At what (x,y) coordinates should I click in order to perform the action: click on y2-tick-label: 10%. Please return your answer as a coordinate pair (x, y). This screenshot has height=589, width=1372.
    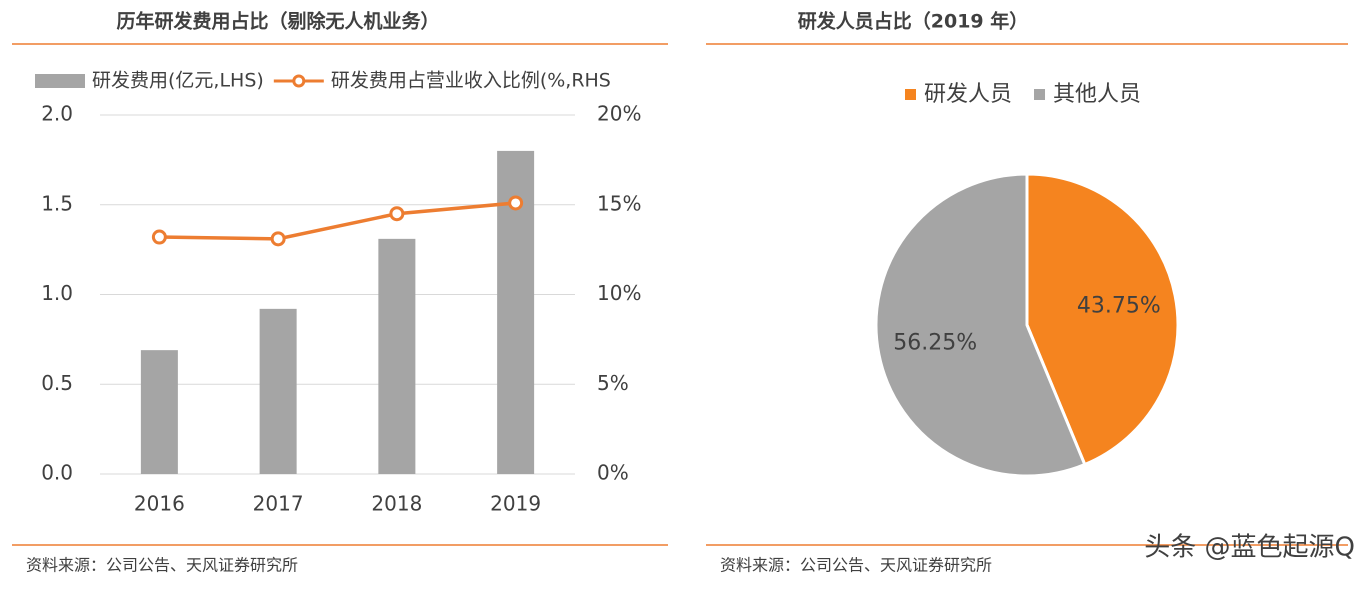
    Looking at the image, I should click on (619, 293).